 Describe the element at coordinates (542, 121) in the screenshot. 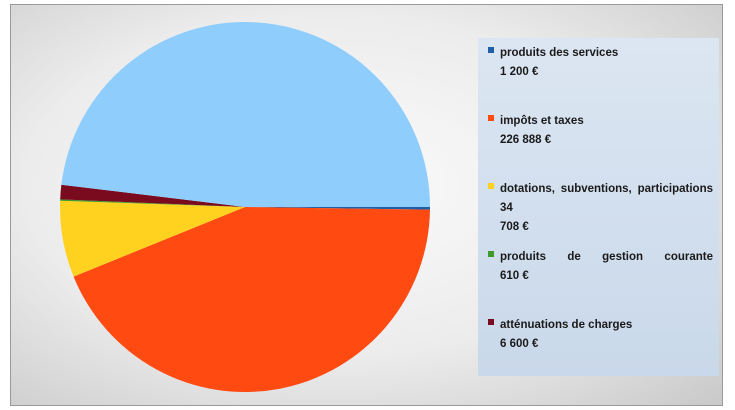

I see `legend-label: impôts et taxes` at that location.